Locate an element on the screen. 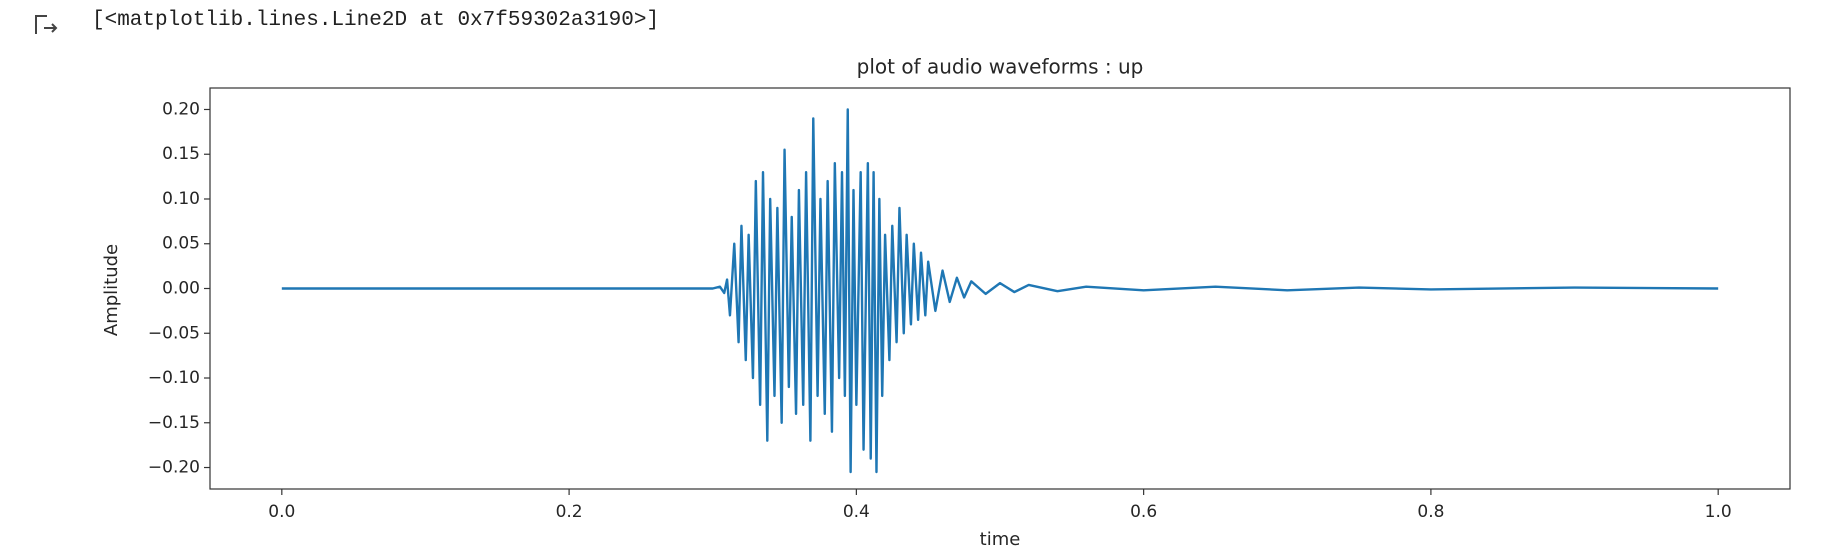 The height and width of the screenshot is (550, 1839). x-tick-label: 0.2 is located at coordinates (569, 512).